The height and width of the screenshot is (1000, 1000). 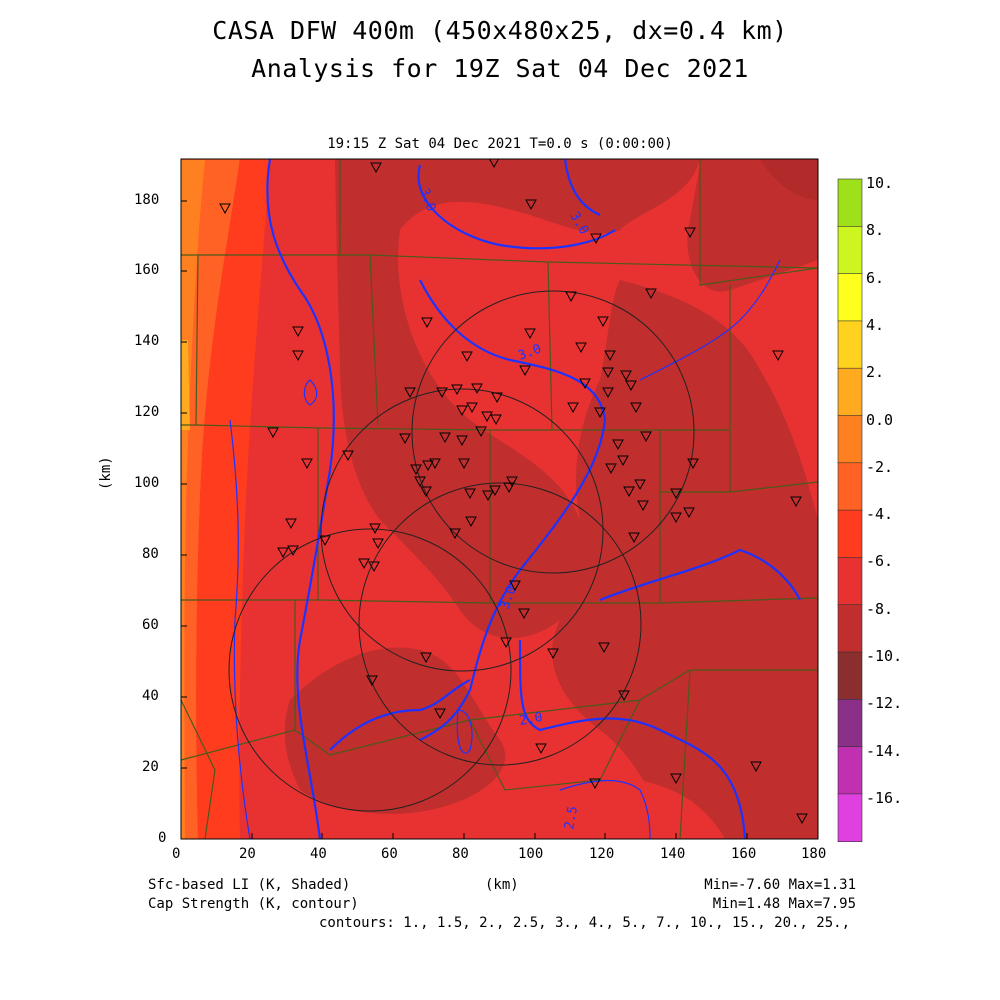 I want to click on figure-title-line2: Analysis for 19Z Sat 04 Dec 2021, so click(x=500, y=68).